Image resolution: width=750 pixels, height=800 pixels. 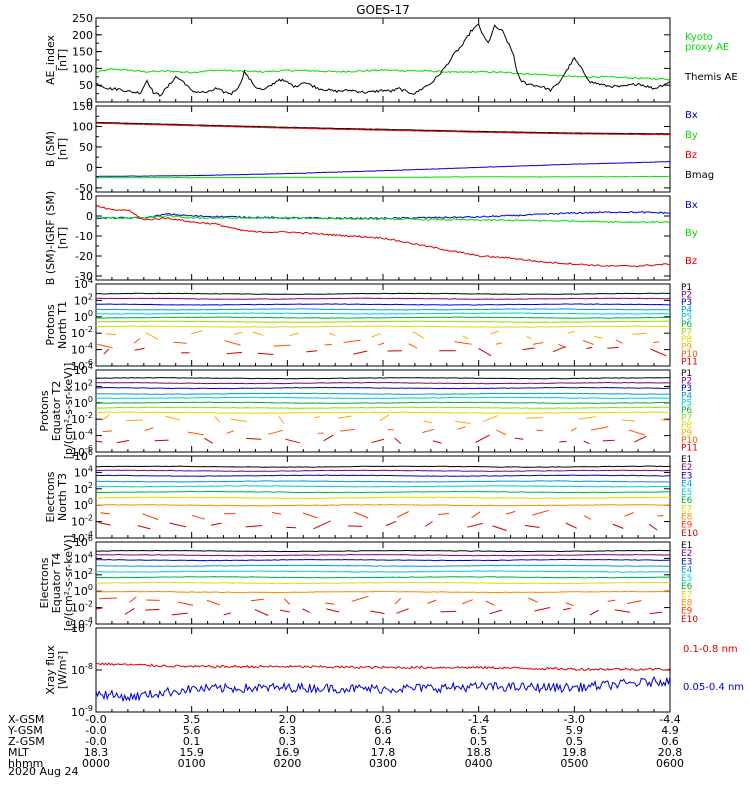 What do you see at coordinates (84, 256) in the screenshot?
I see `y-tick-label: -20` at bounding box center [84, 256].